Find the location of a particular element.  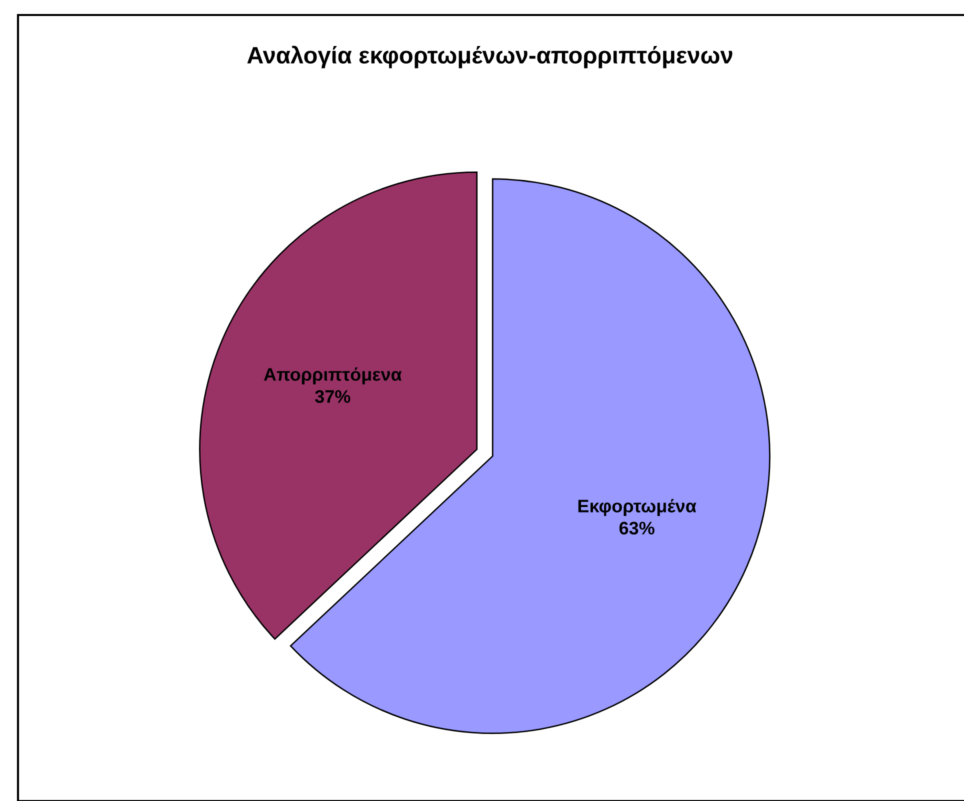

chart-title: Αναλογία εκφορτωμένων-απορριπτόμενων is located at coordinates (489, 57).